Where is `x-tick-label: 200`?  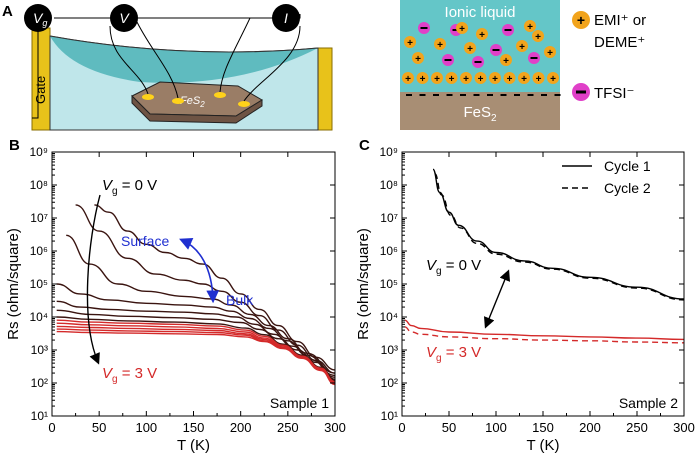
x-tick-label: 200 is located at coordinates (241, 427).